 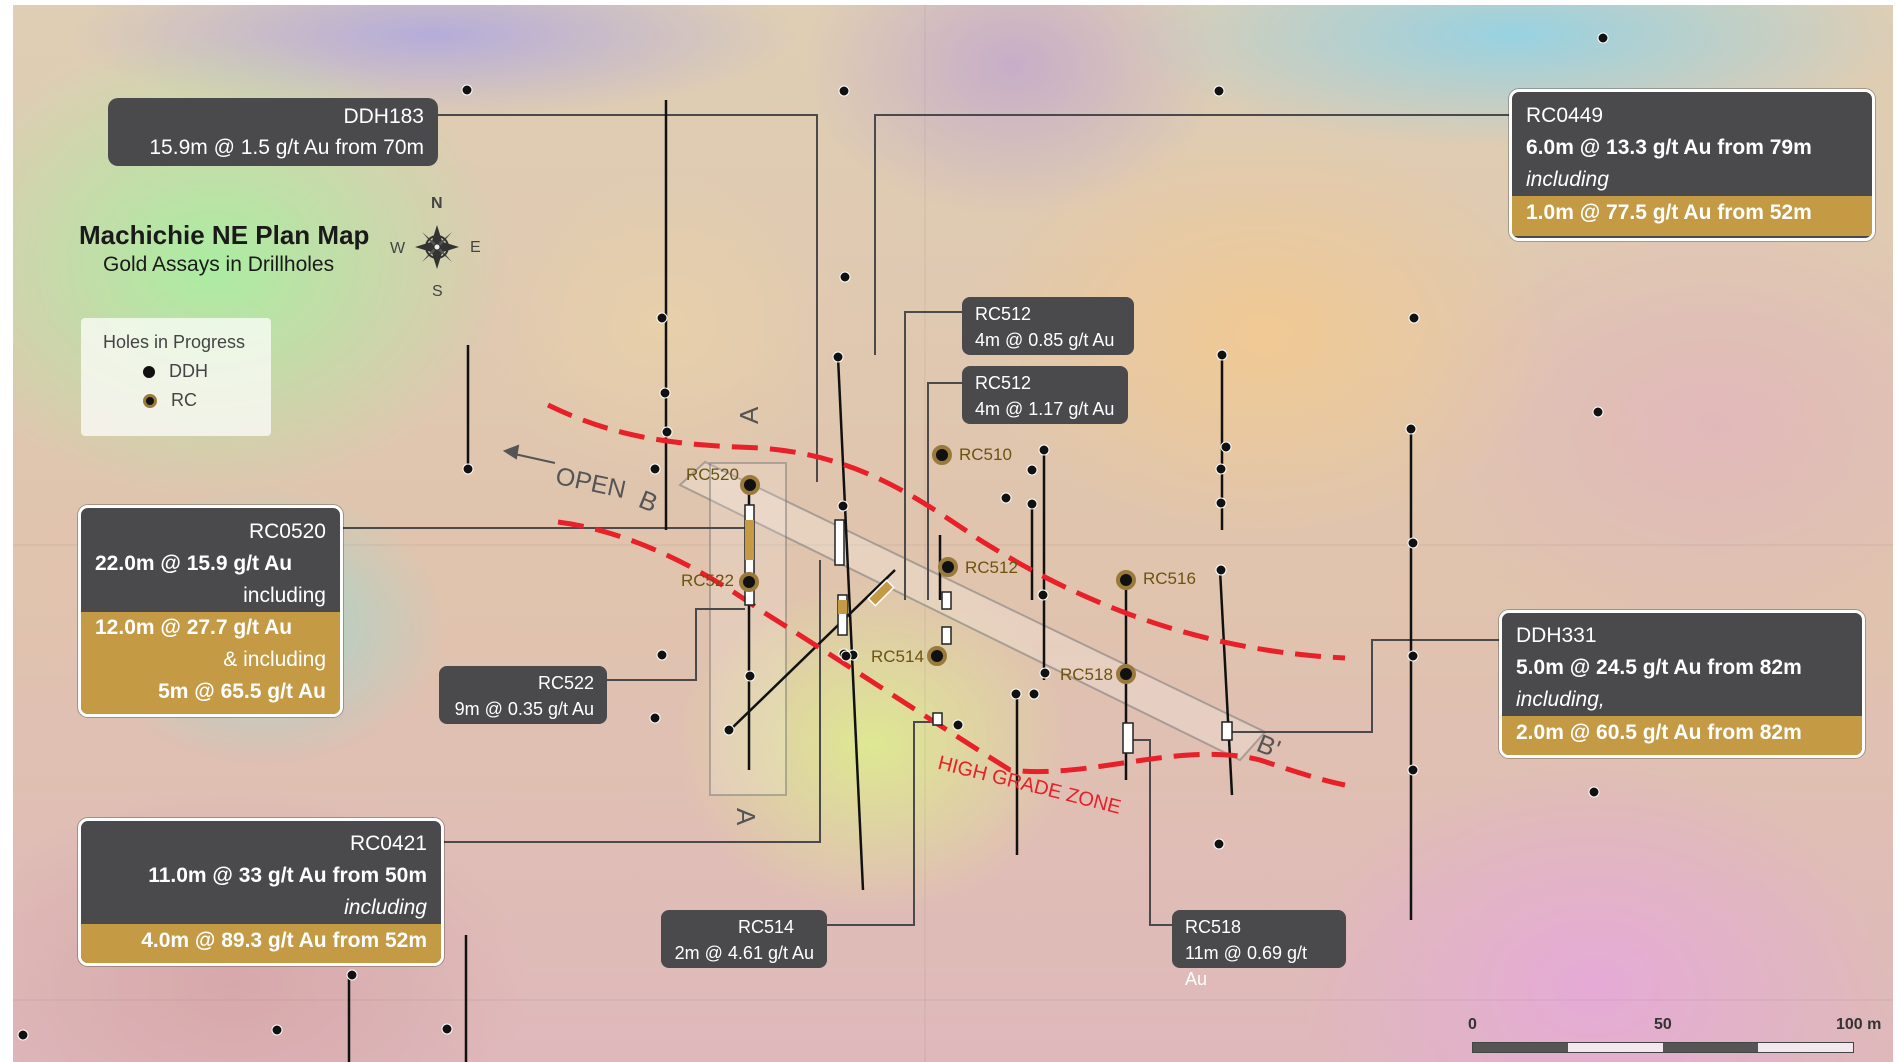 What do you see at coordinates (1045, 409) in the screenshot?
I see `callout-rc512b-line1: 4m @ 1.17 g/t Au` at bounding box center [1045, 409].